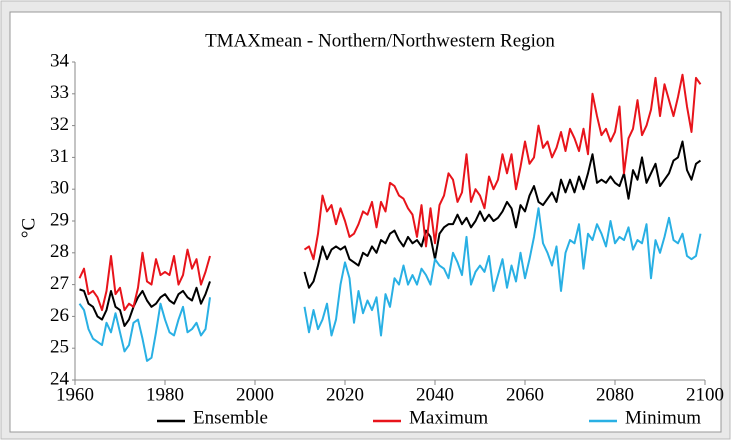 Image resolution: width=731 pixels, height=445 pixels. What do you see at coordinates (255, 394) in the screenshot?
I see `x-tick-label: 2000` at bounding box center [255, 394].